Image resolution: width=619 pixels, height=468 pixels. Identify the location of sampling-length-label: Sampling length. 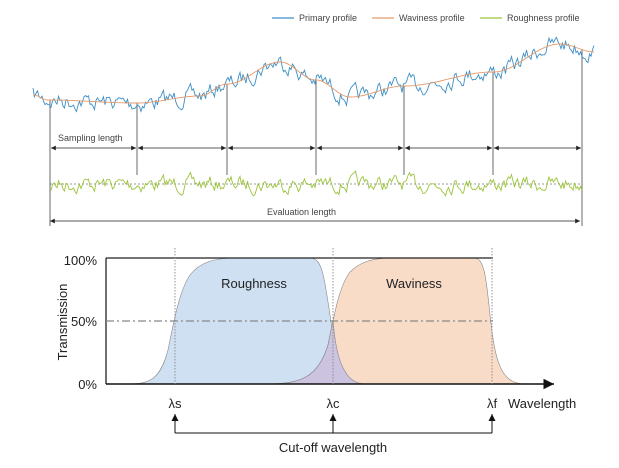
(90, 138).